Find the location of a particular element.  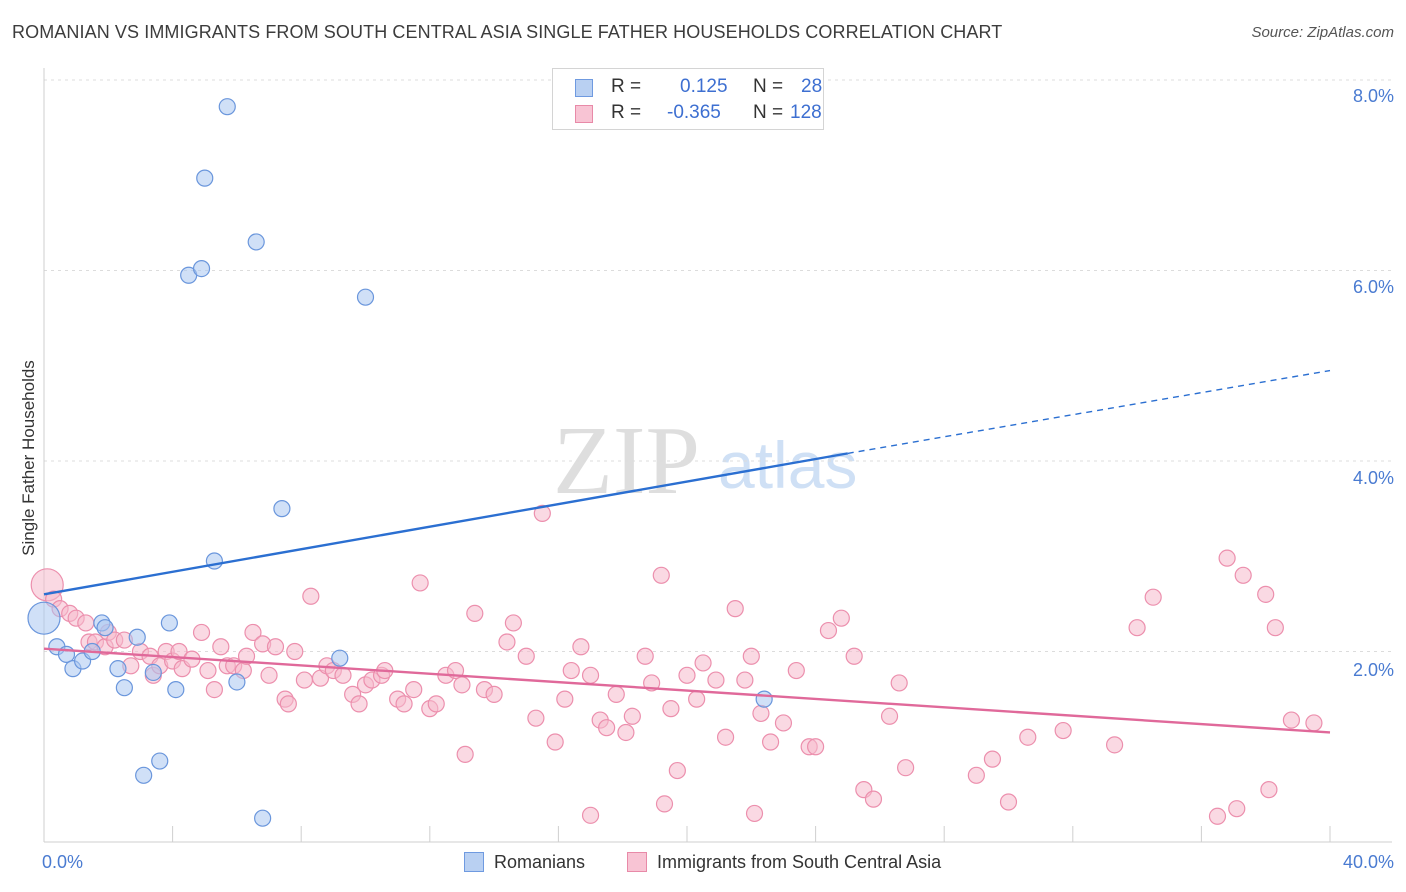

legend-n-value: 128 is located at coordinates (806, 112).